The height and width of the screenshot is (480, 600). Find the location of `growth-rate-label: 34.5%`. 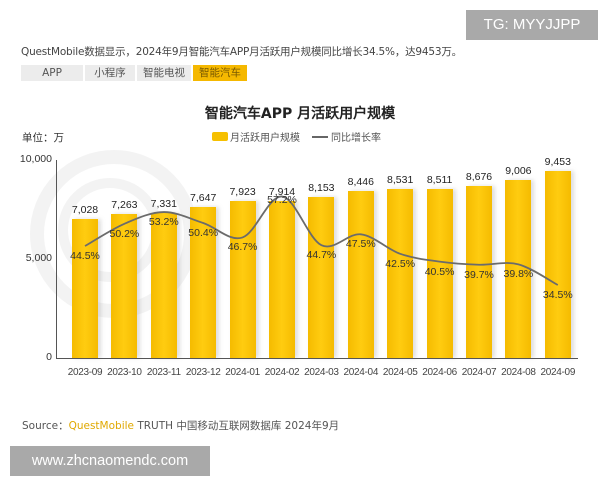

growth-rate-label: 34.5% is located at coordinates (557, 295).